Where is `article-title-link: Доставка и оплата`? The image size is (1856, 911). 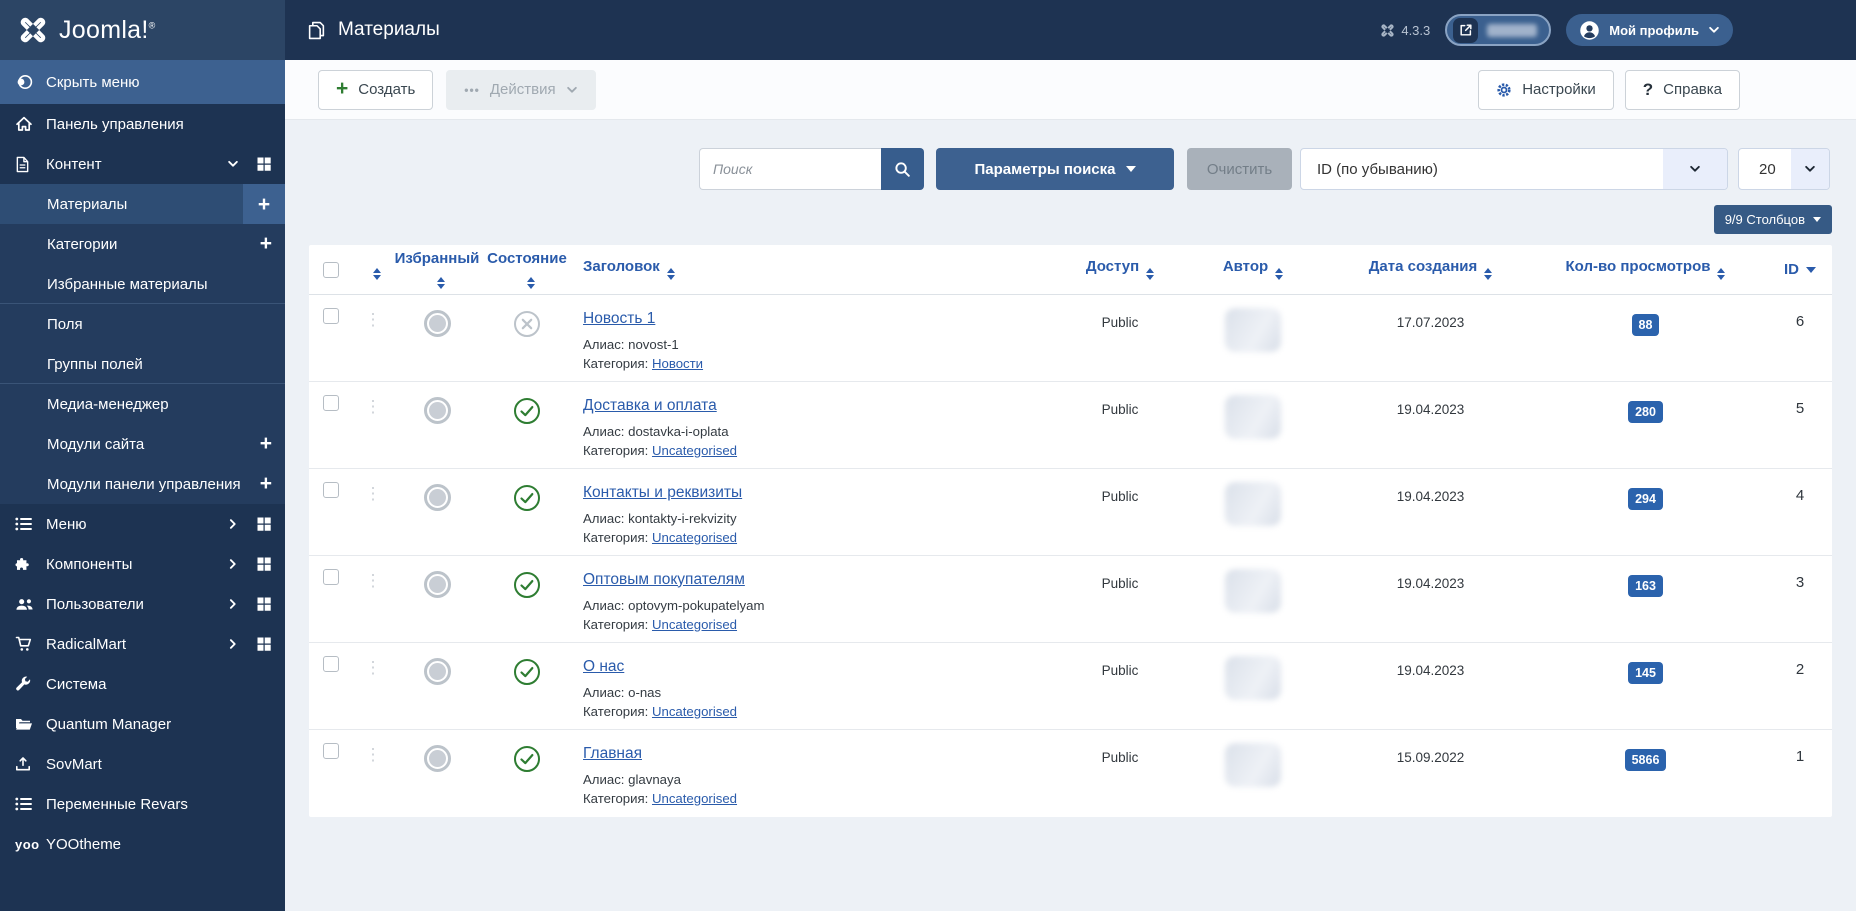
article-title-link: Доставка и оплата is located at coordinates (650, 405).